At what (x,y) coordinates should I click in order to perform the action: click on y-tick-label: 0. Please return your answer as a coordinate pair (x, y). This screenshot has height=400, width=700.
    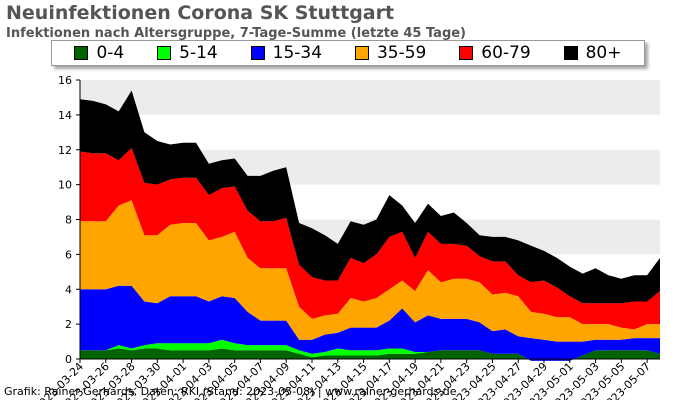
    Looking at the image, I should click on (68, 359).